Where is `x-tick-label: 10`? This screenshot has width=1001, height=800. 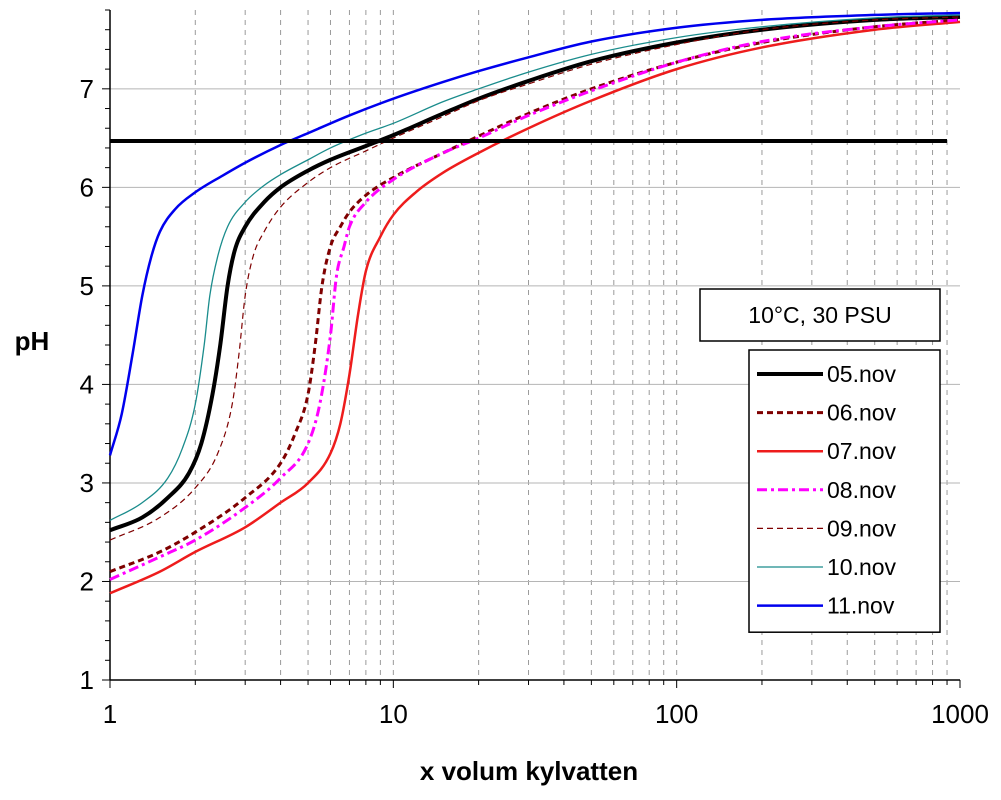 x-tick-label: 10 is located at coordinates (393, 714).